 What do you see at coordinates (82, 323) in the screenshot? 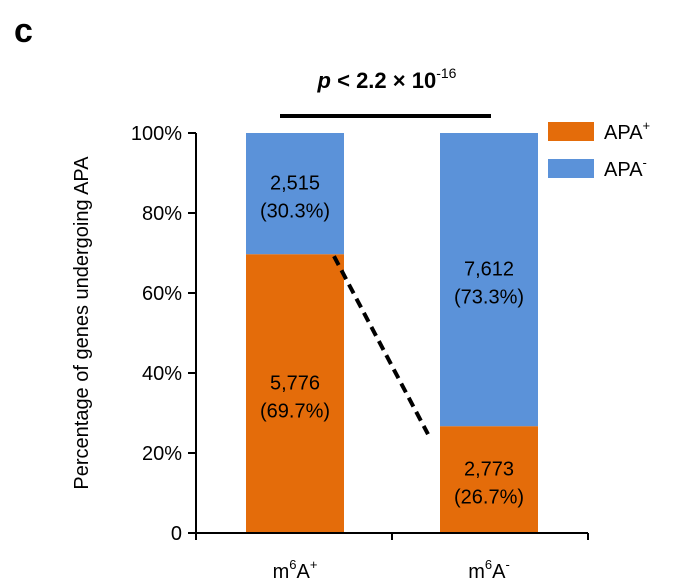
I see `y-axis-title: Percentage of genes undergoing APA` at bounding box center [82, 323].